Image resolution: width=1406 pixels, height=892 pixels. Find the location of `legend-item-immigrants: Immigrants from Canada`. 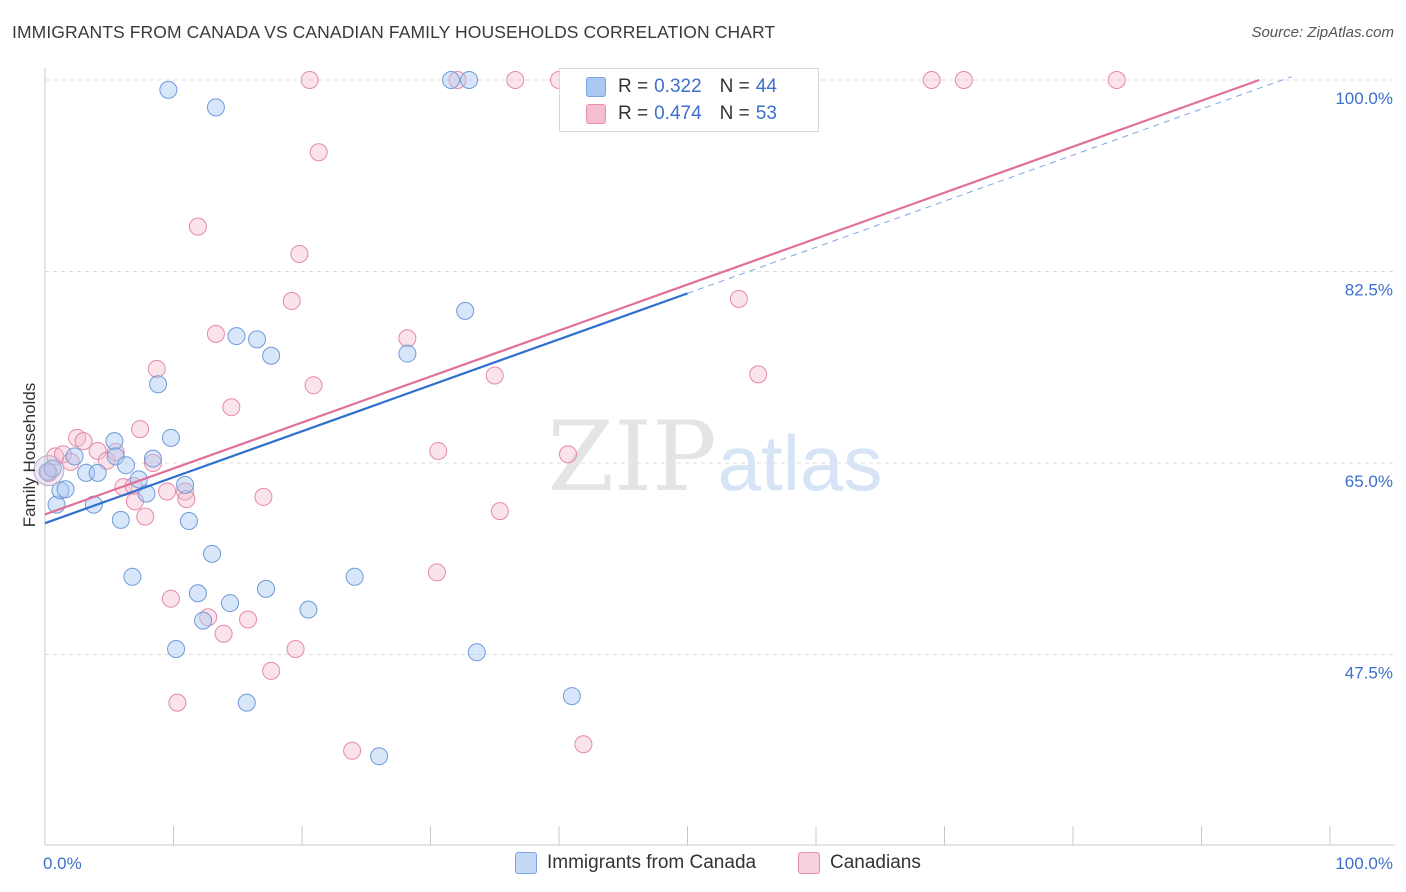

legend-item-immigrants: Immigrants from Canada is located at coordinates (635, 863).